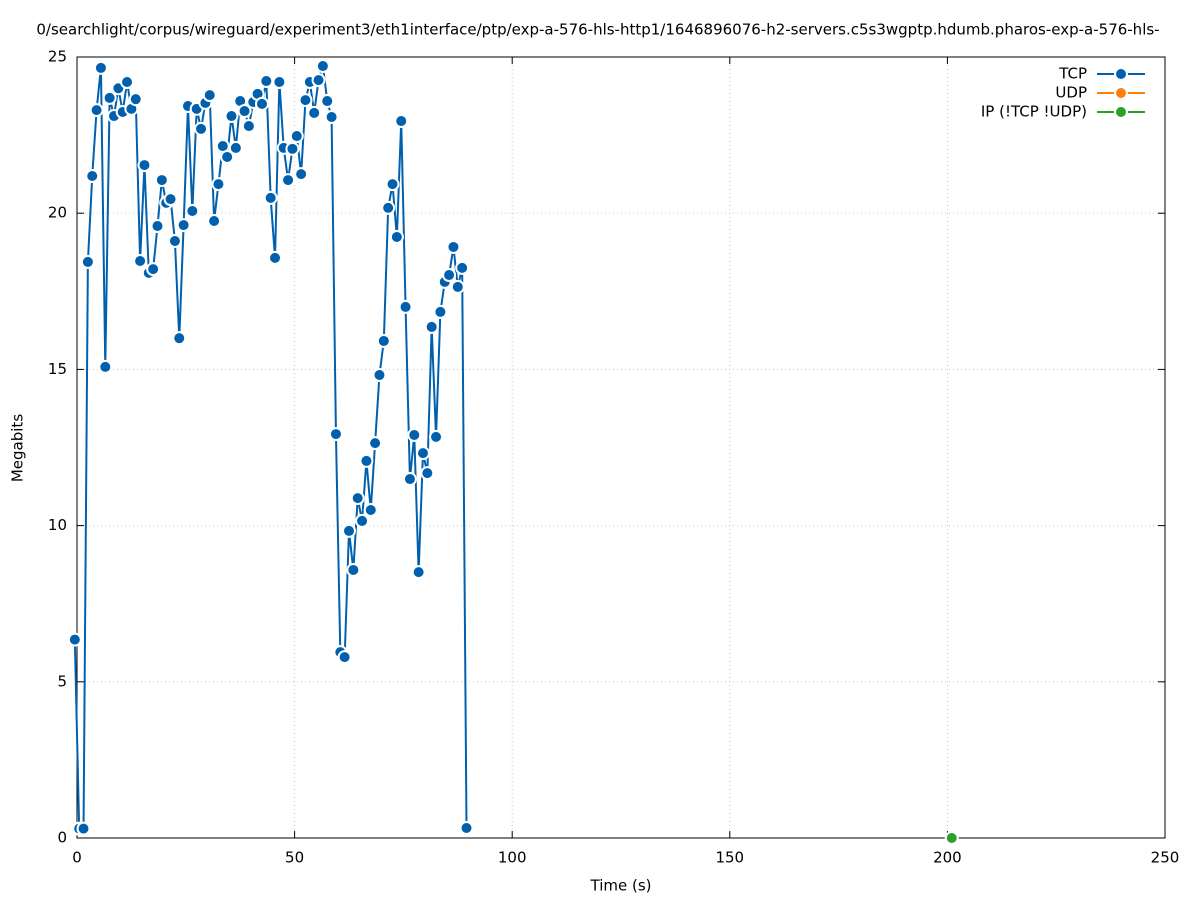 The width and height of the screenshot is (1197, 900). Describe the element at coordinates (729, 858) in the screenshot. I see `x-tick-label: 150` at that location.